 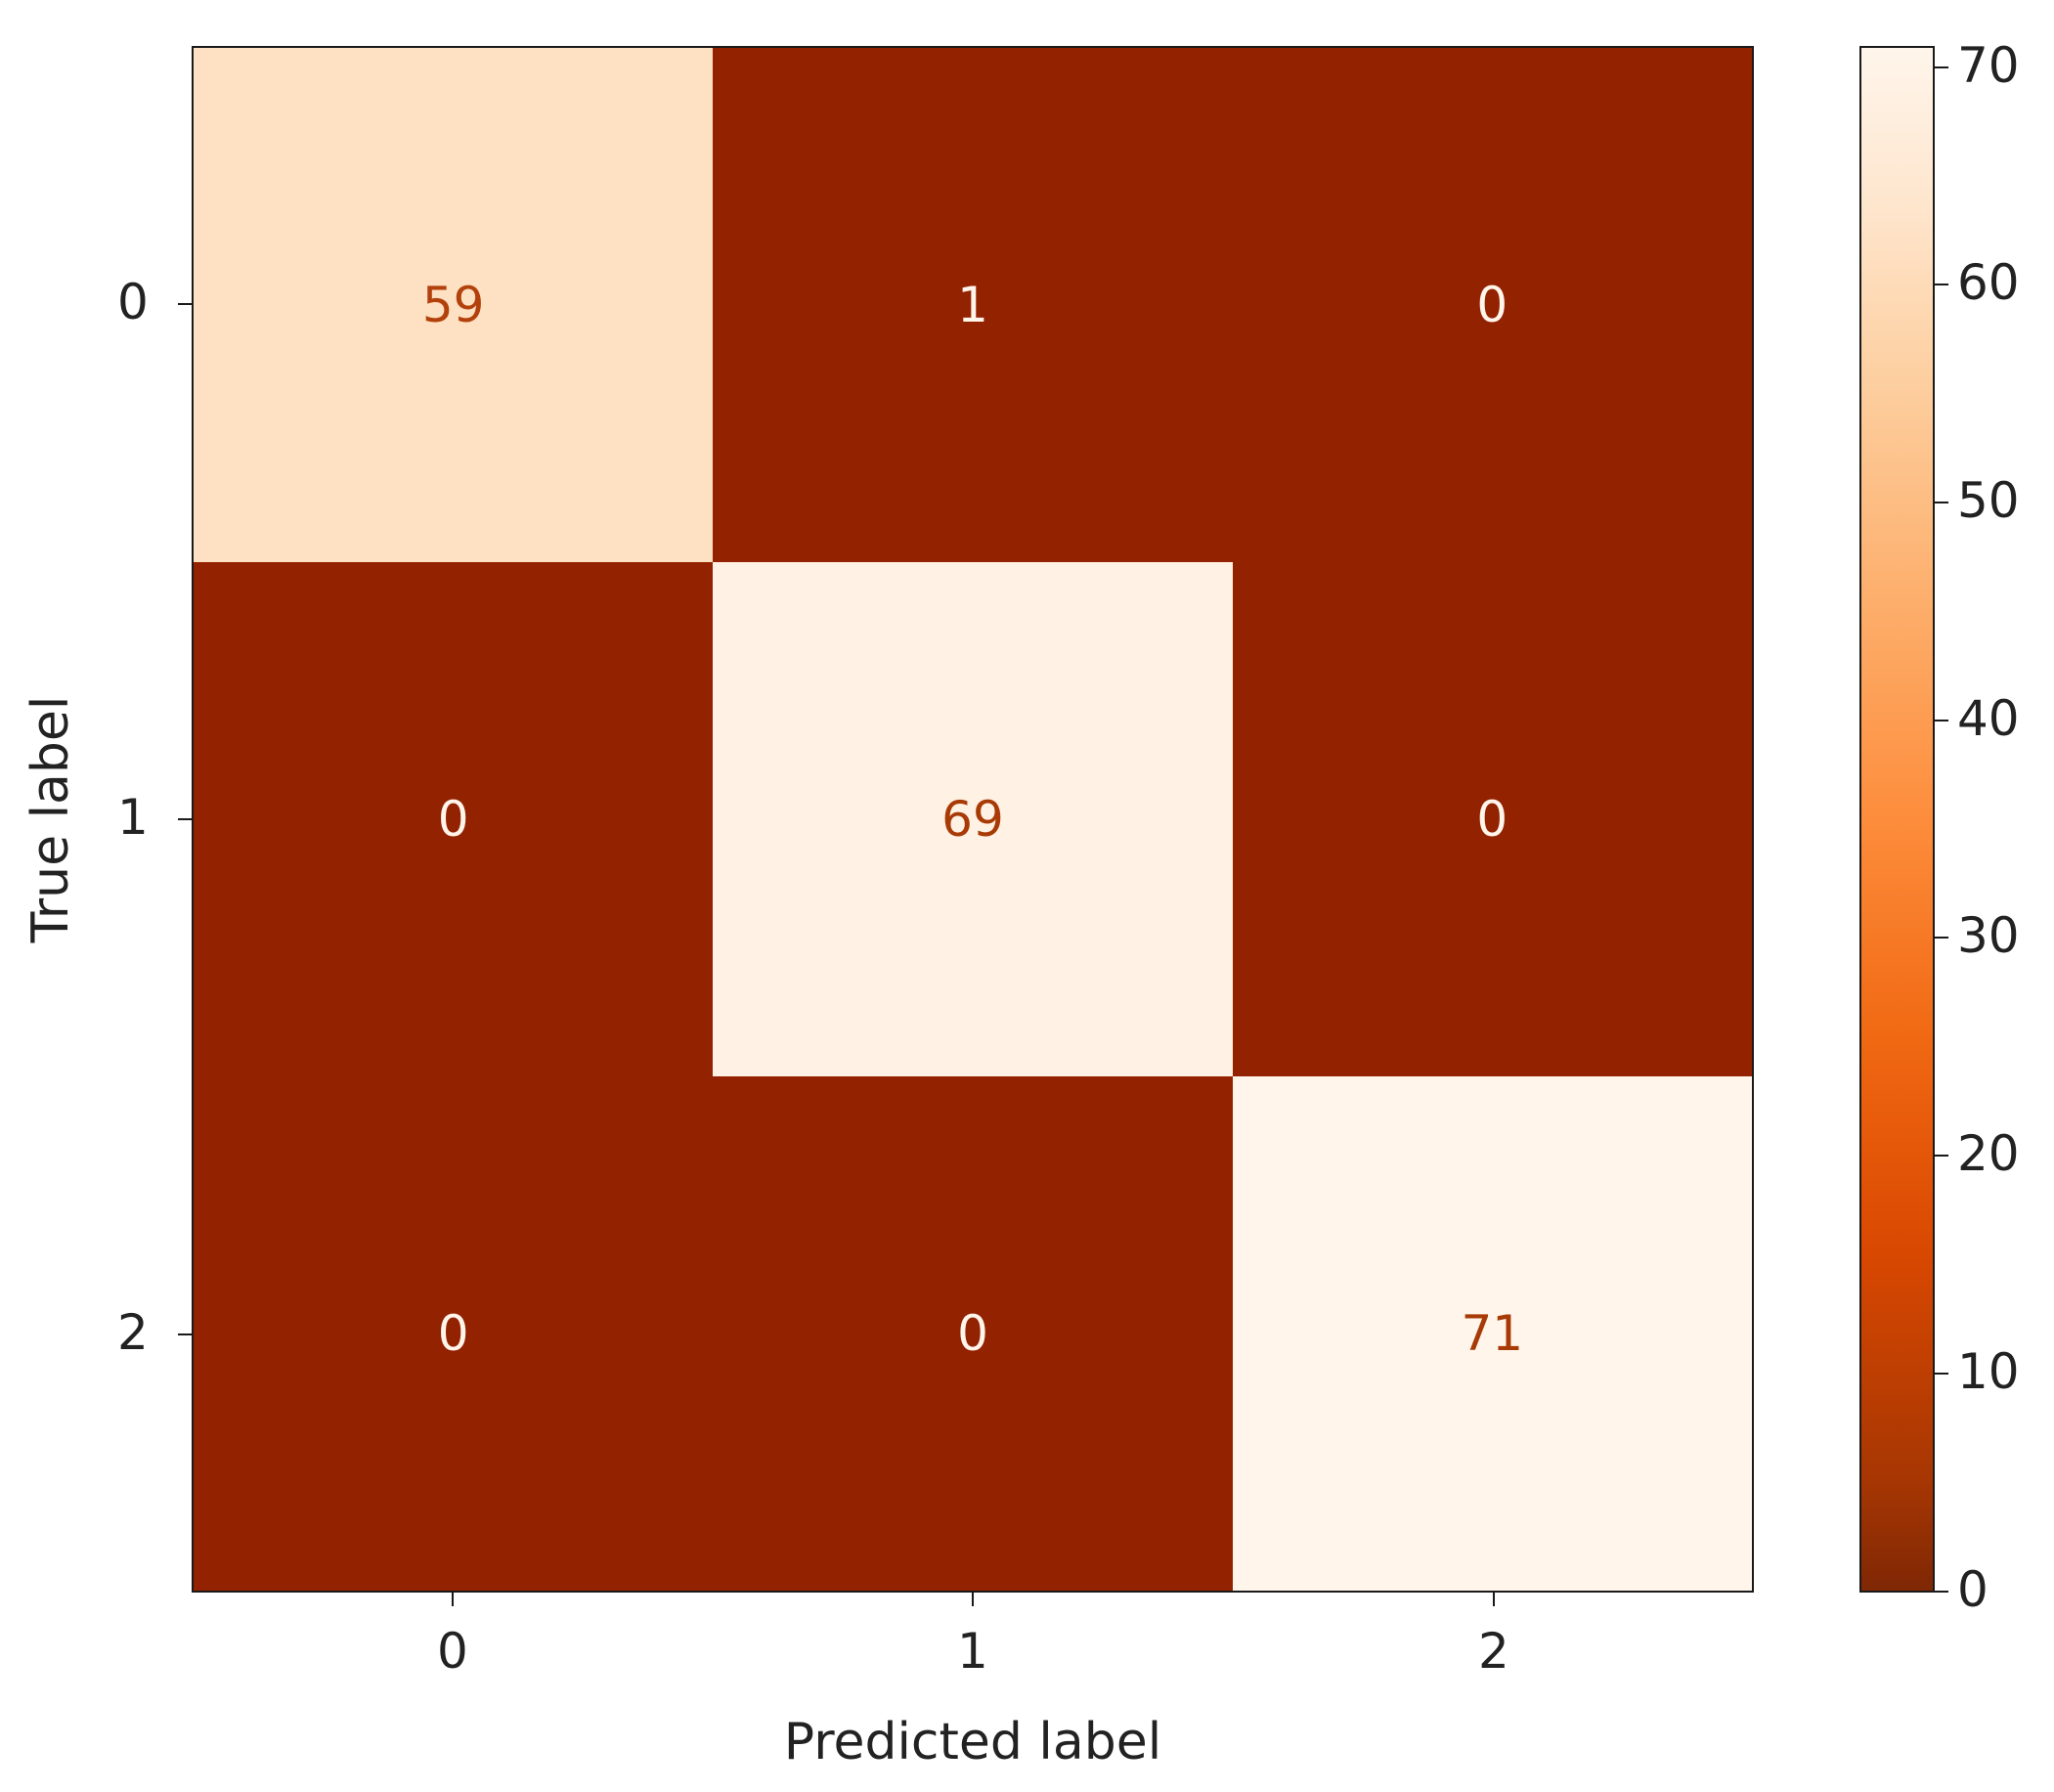 I want to click on colorbar-tick-label: 60, so click(x=1989, y=282).